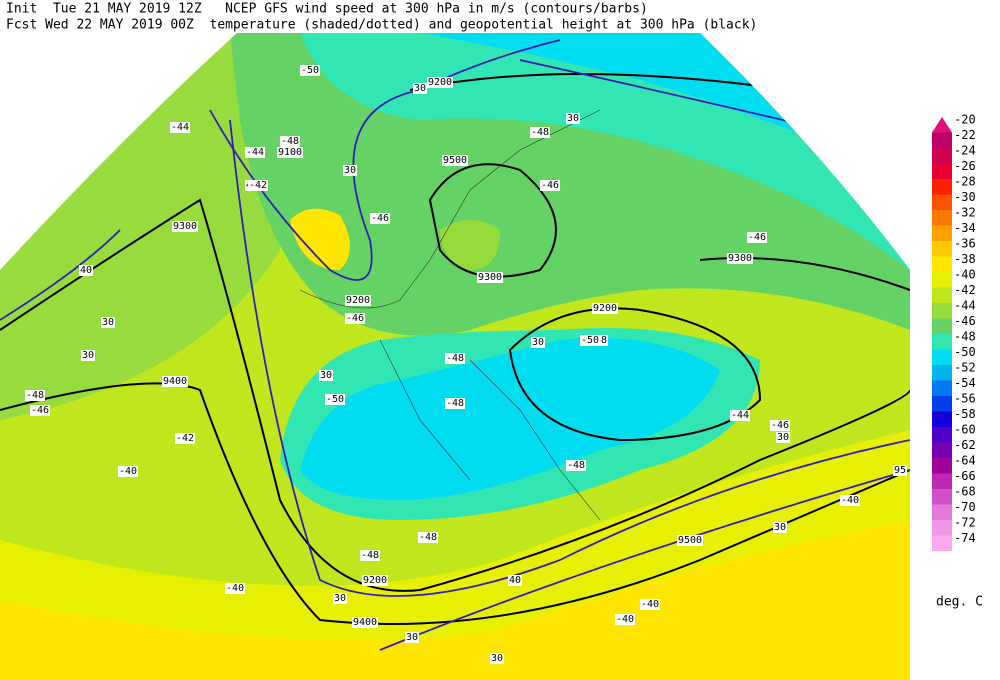 Image resolution: width=1000 pixels, height=680 pixels. I want to click on legend-unit: deg. C, so click(959, 602).